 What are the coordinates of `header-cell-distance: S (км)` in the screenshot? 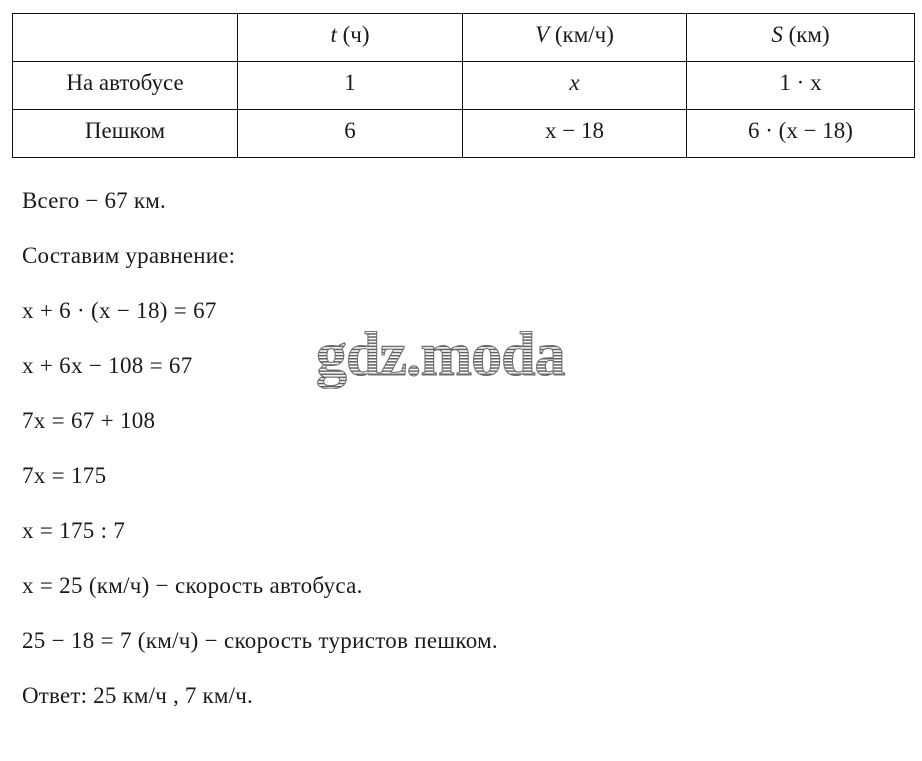 It's located at (800, 37).